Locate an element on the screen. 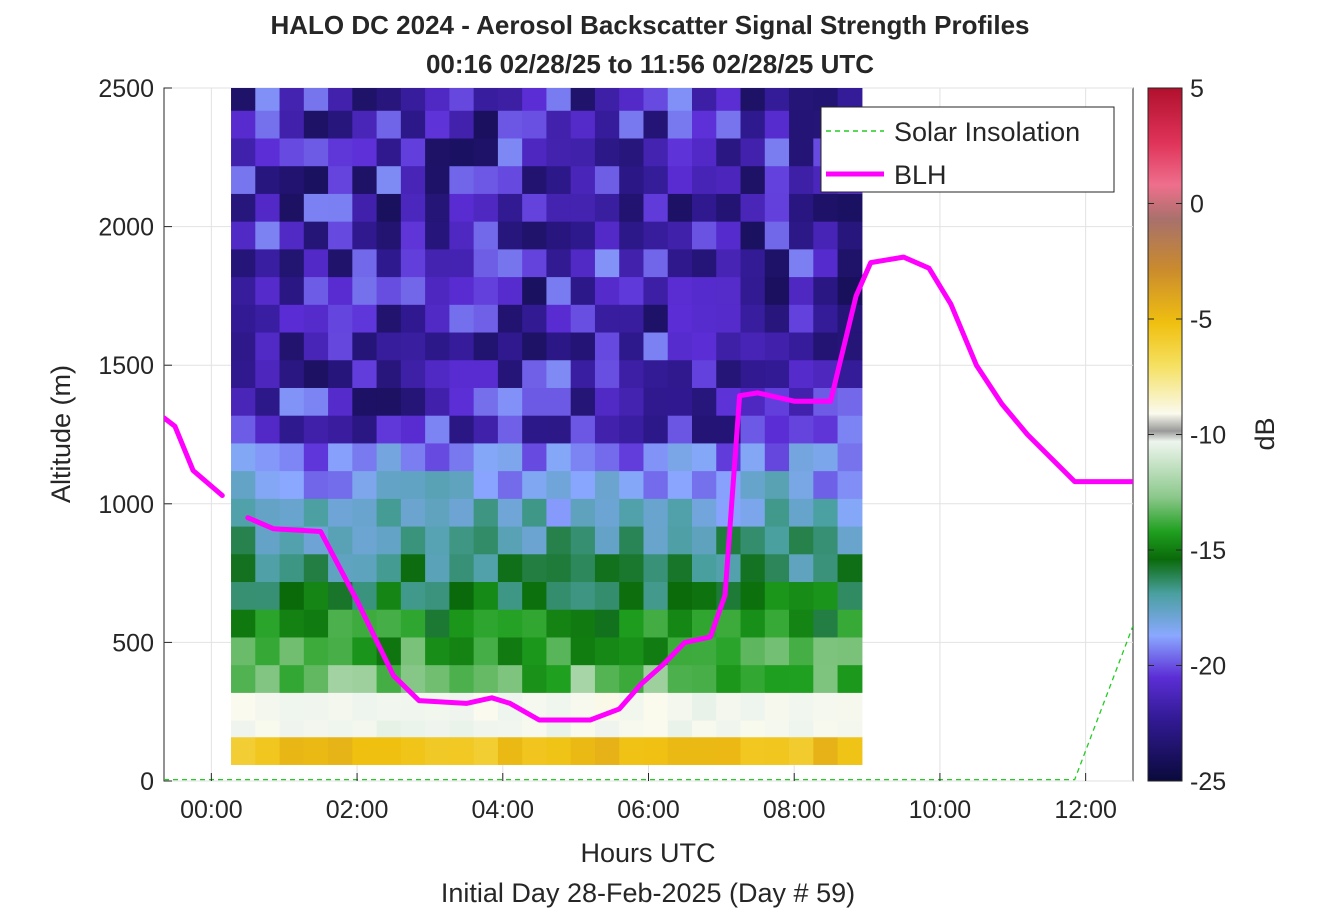  footer-label: Initial Day 28-Feb-2025 (Day # 59) is located at coordinates (648, 893).